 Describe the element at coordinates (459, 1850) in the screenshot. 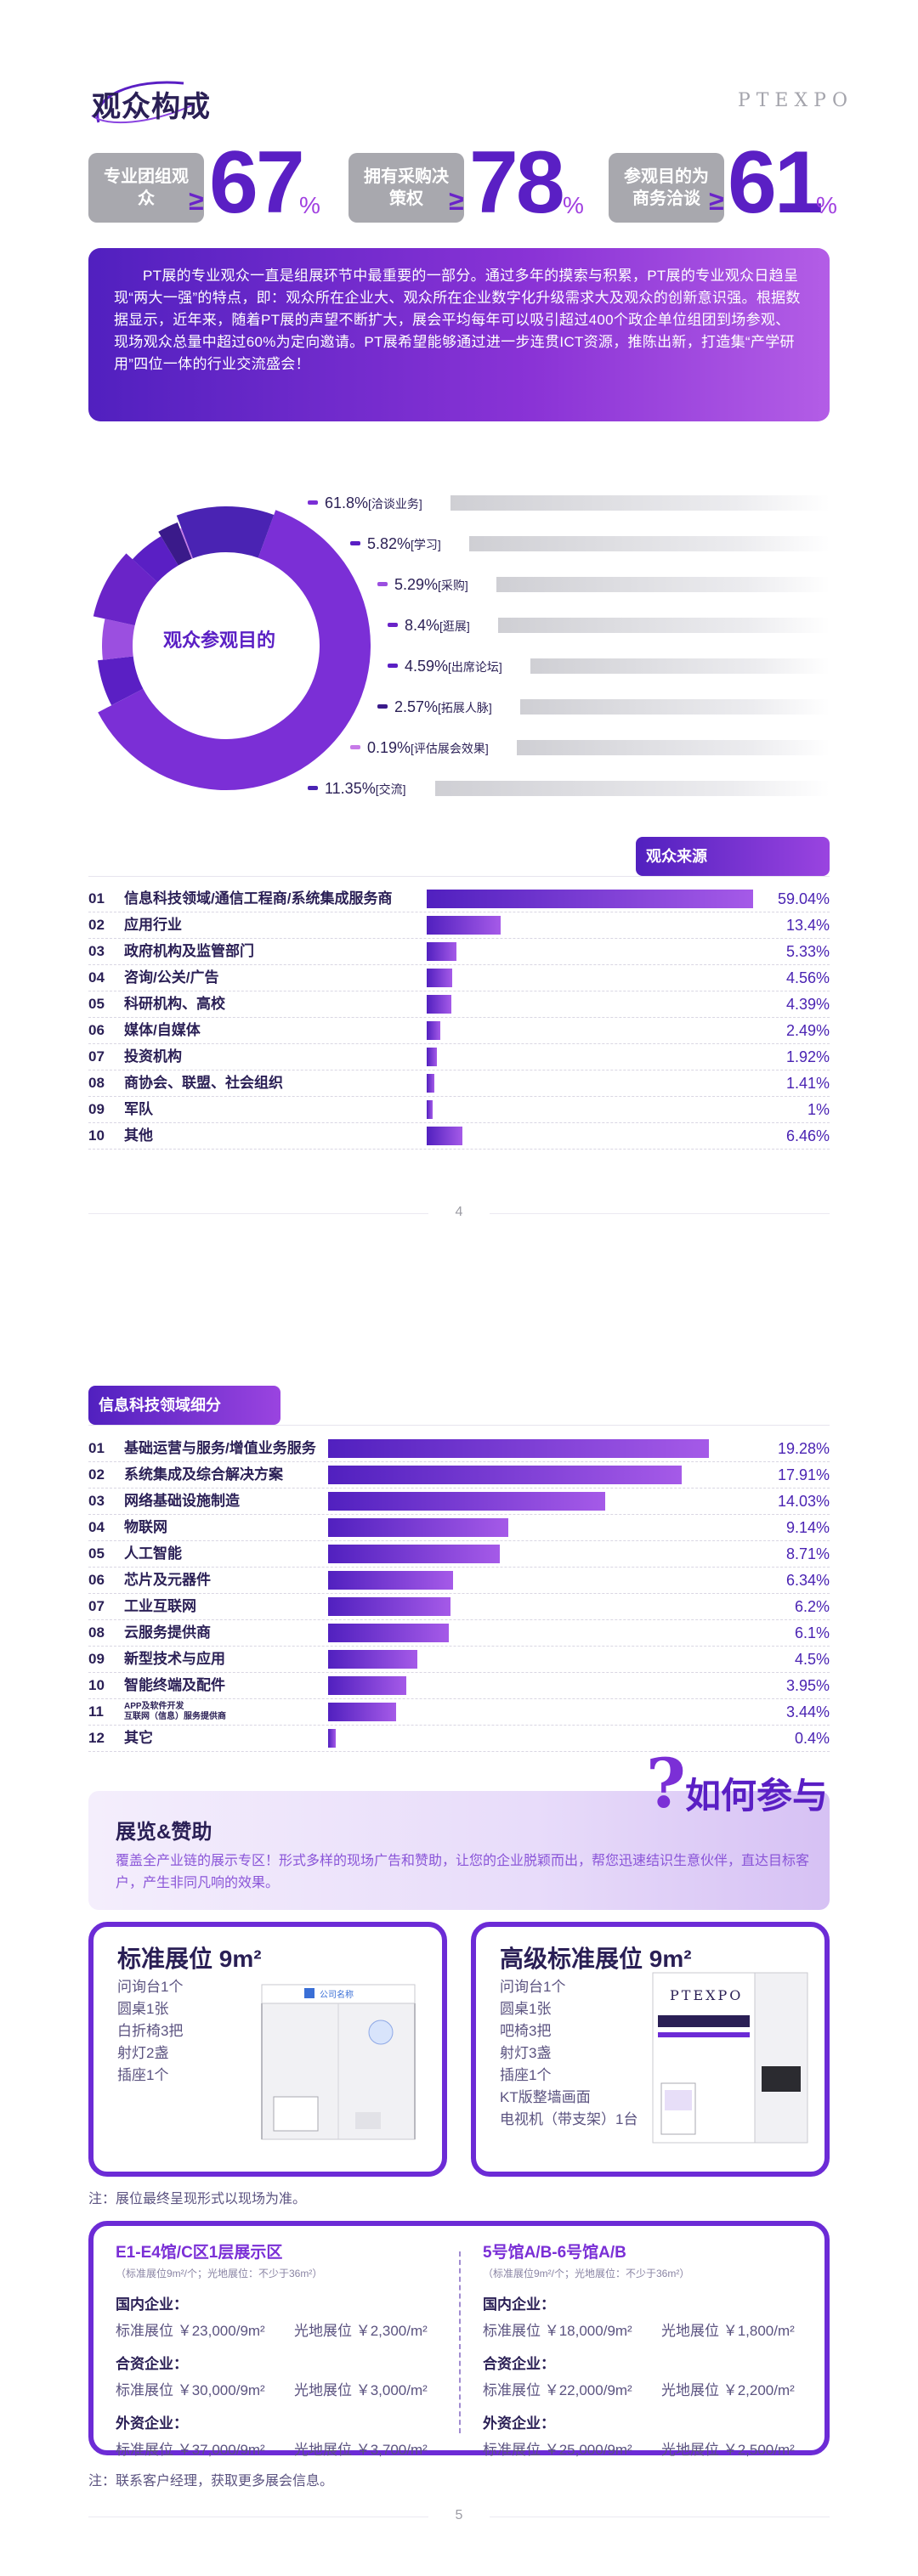

I see `expo-band` at that location.